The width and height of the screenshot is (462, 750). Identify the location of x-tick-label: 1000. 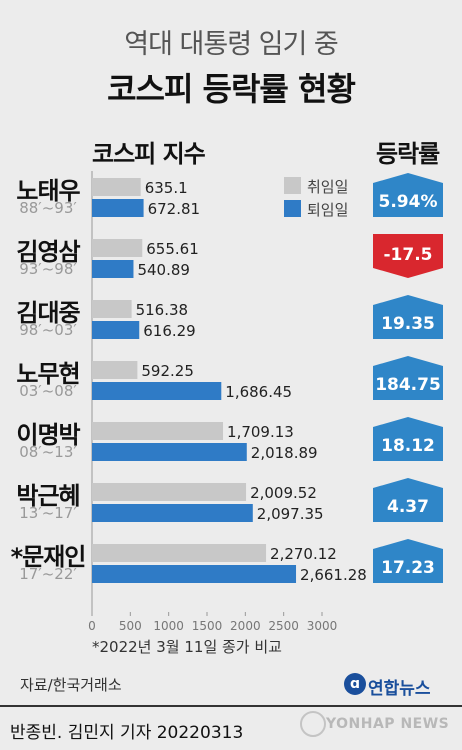
(168, 626).